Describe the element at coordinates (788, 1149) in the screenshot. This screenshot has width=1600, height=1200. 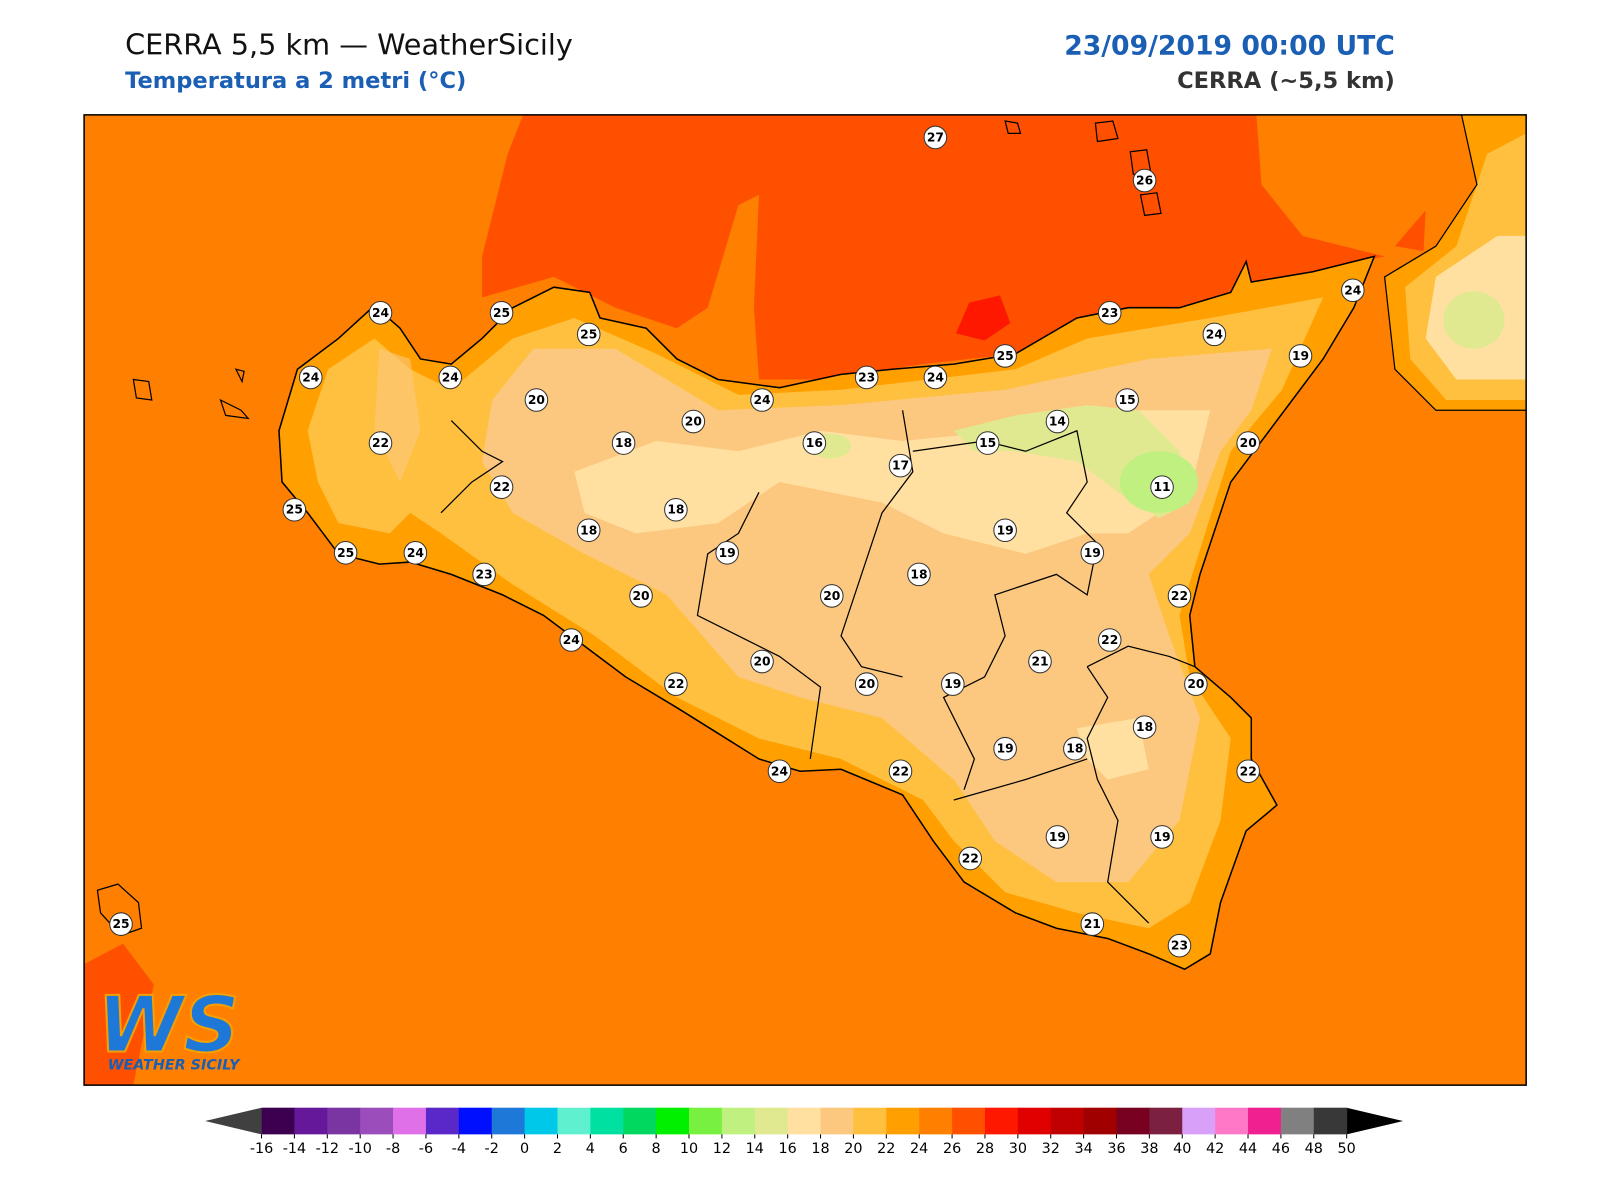
I see `colorbar-tick-label: 16` at that location.